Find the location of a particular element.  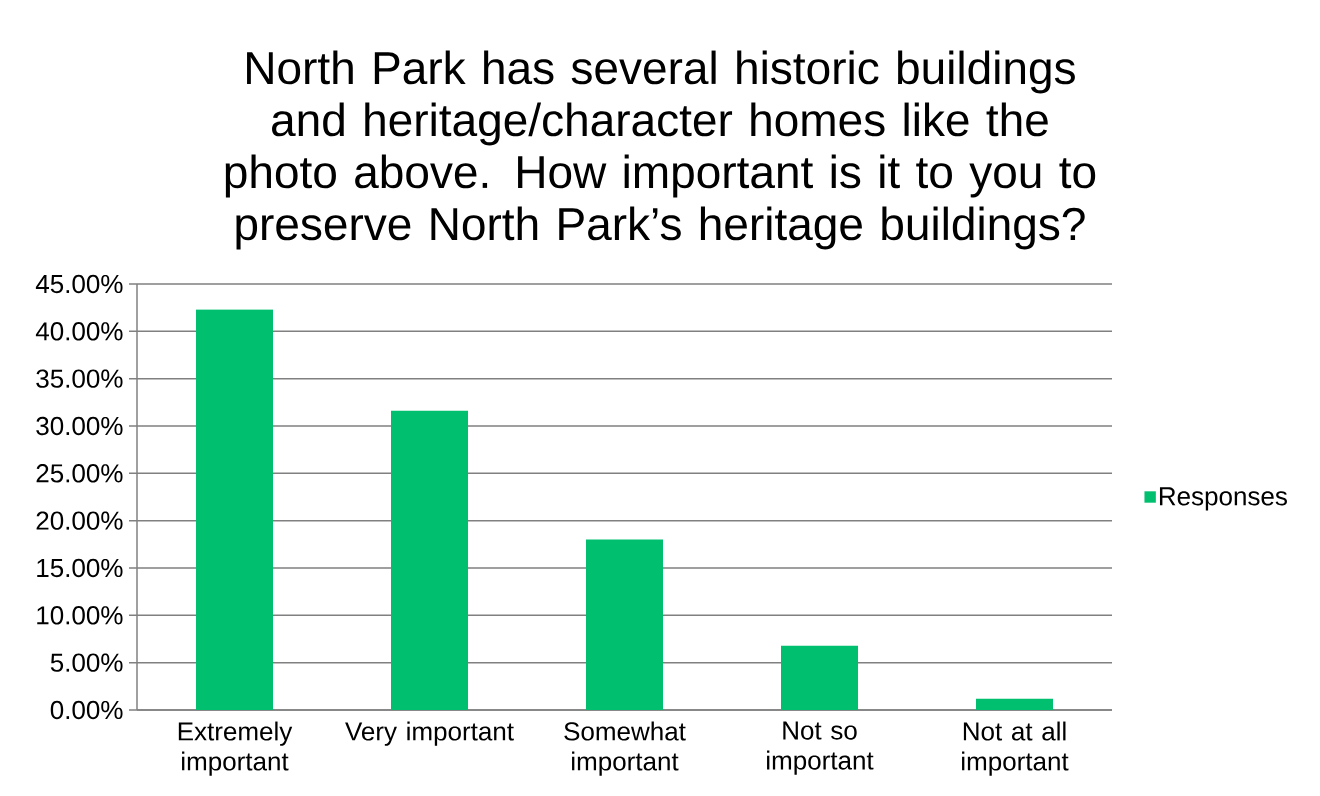

x-tick-label: Not so important is located at coordinates (820, 748).